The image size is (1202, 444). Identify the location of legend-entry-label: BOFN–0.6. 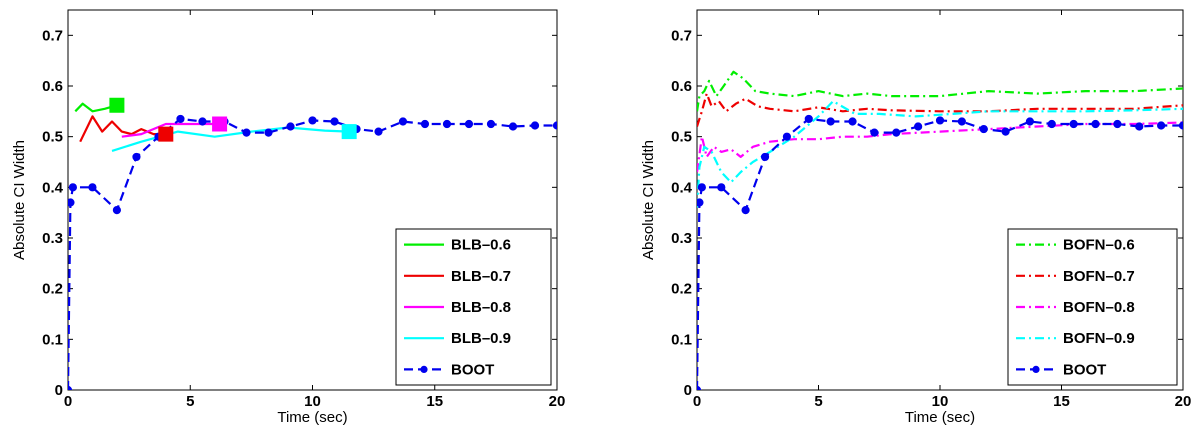
(1099, 245).